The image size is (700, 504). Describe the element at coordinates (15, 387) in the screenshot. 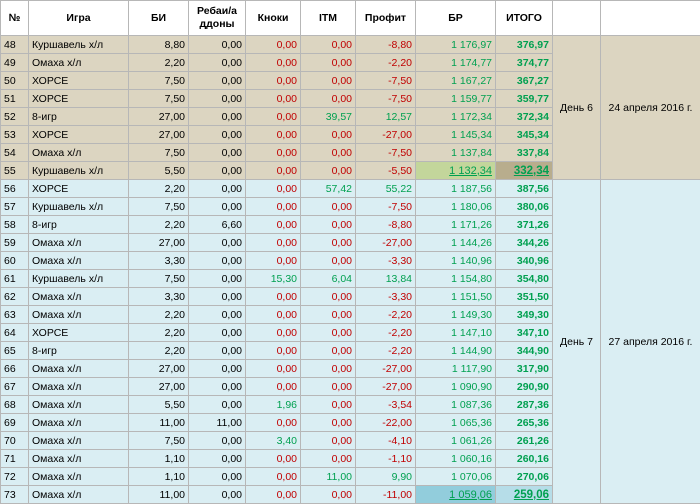

I see `row-number: 67` at that location.